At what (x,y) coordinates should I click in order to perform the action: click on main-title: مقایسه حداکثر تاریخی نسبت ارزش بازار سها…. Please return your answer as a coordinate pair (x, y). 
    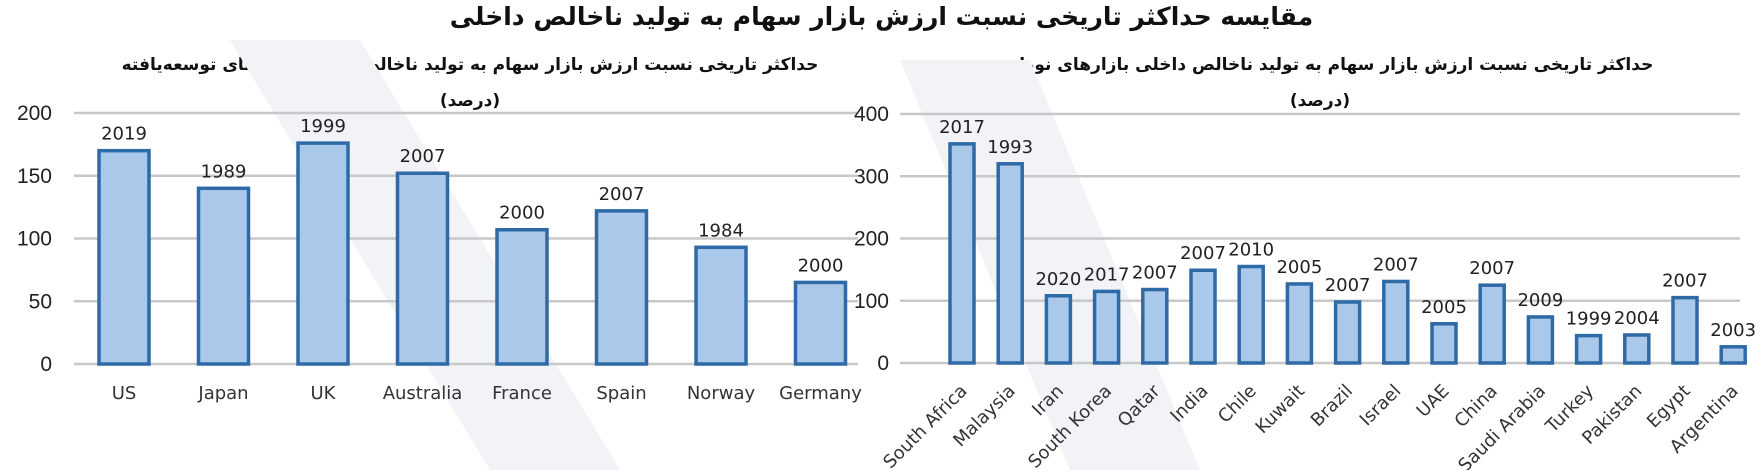
    Looking at the image, I should click on (881, 16).